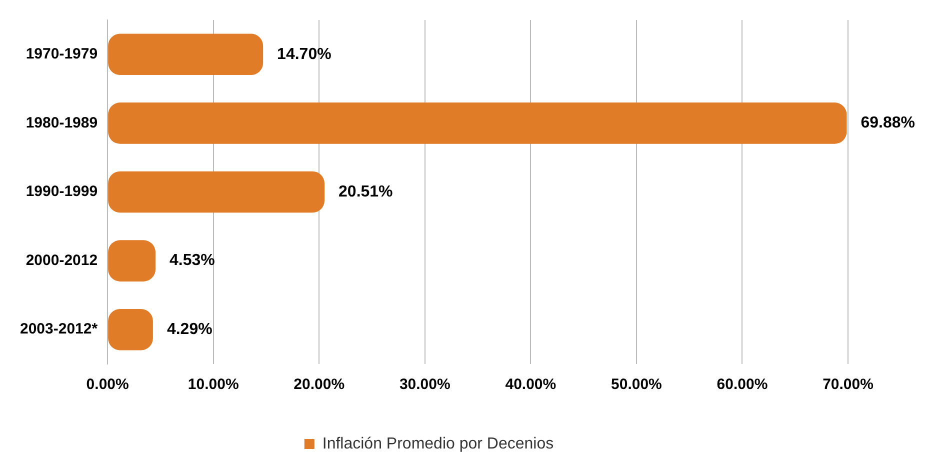  I want to click on data-label: 4.53%, so click(192, 261).